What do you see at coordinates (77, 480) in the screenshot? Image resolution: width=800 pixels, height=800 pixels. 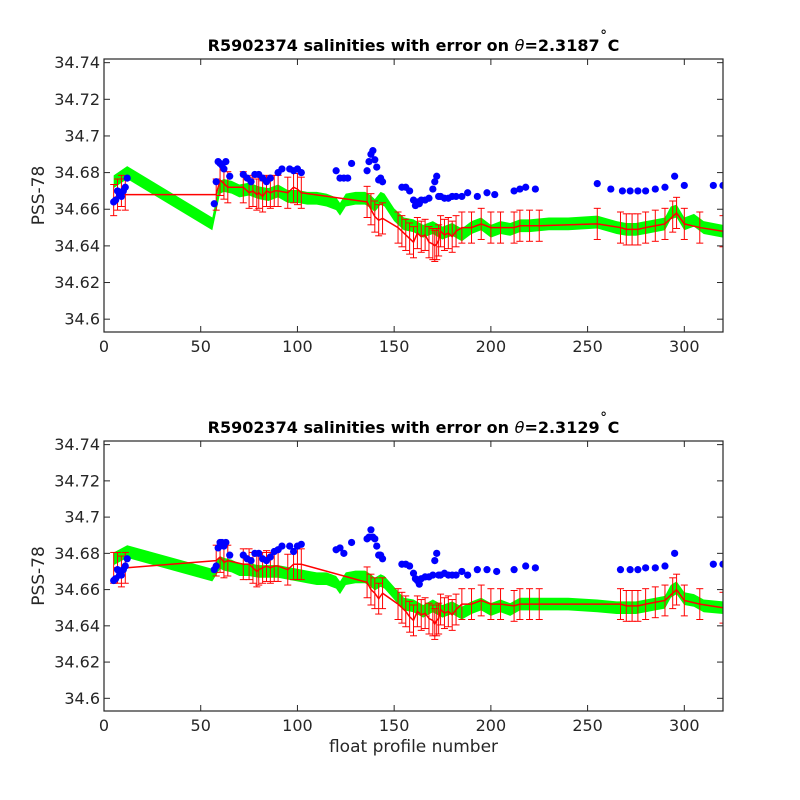 I see `y-tick-label: 34.72` at bounding box center [77, 480].